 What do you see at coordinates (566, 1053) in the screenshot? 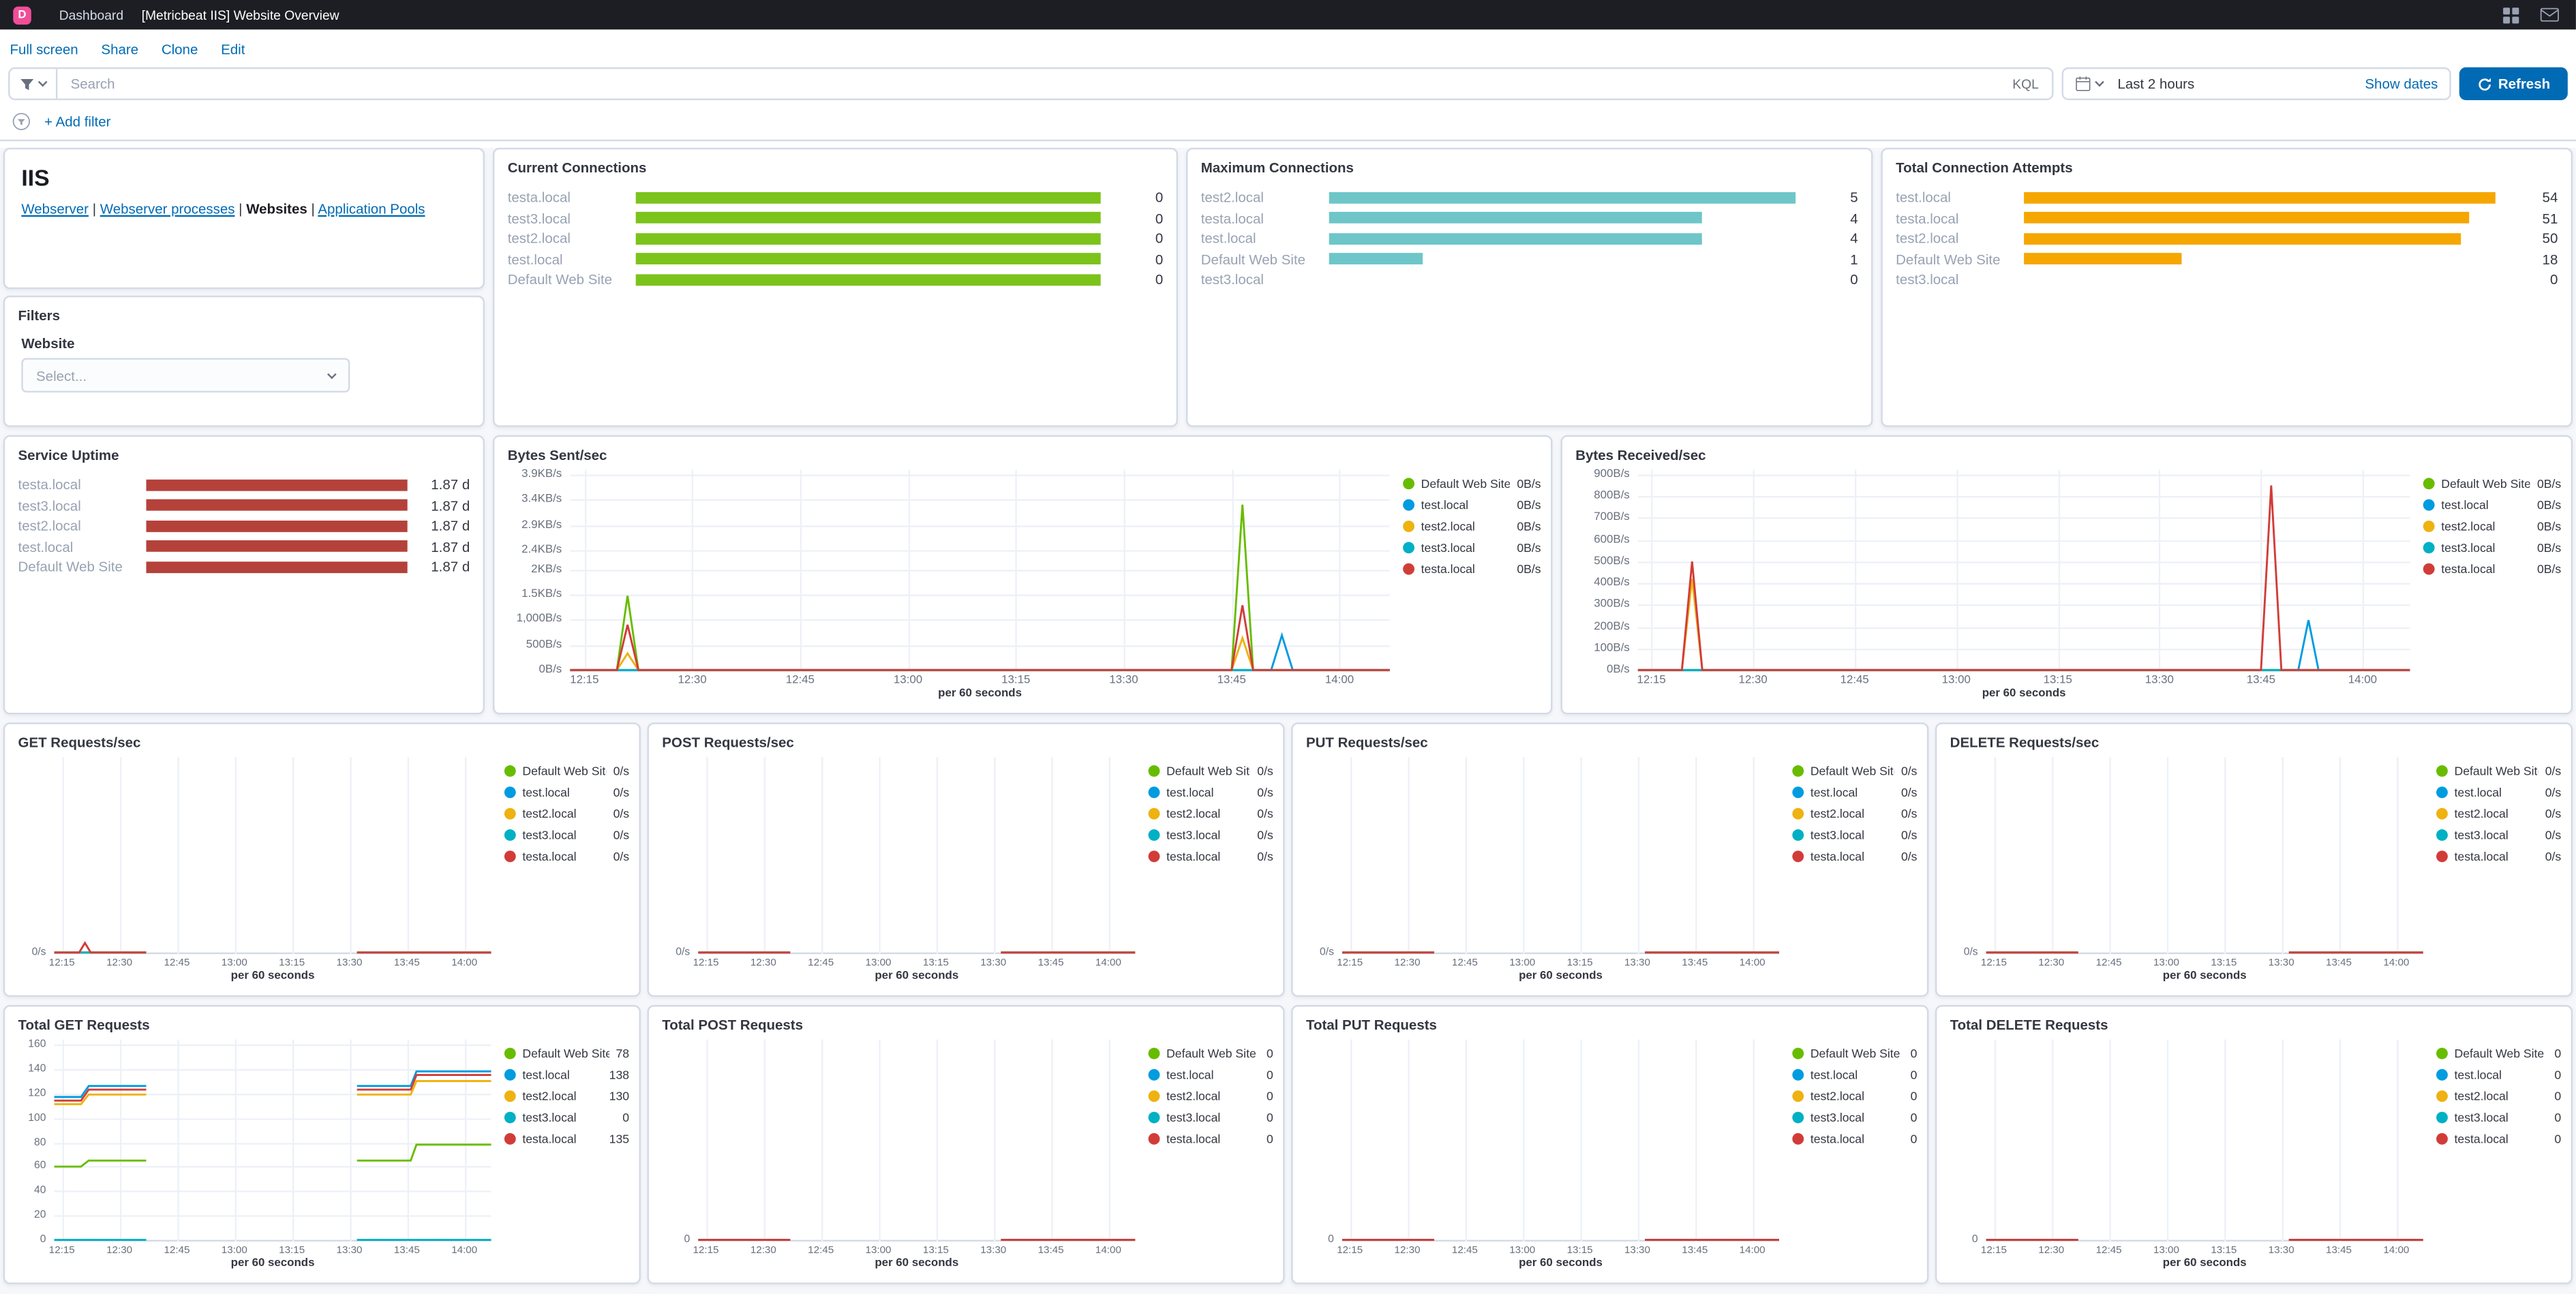
I see `legend-item: Default Web Site 78` at bounding box center [566, 1053].